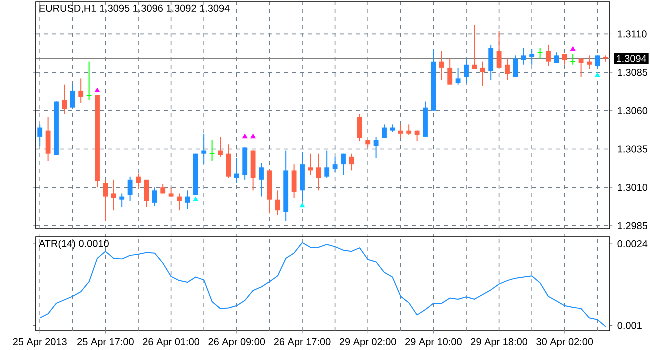 The width and height of the screenshot is (650, 350). Describe the element at coordinates (135, 9) in the screenshot. I see `chart-title: EURUSD,H1 1.3095 1.3096 1.3092 1.3094` at that location.